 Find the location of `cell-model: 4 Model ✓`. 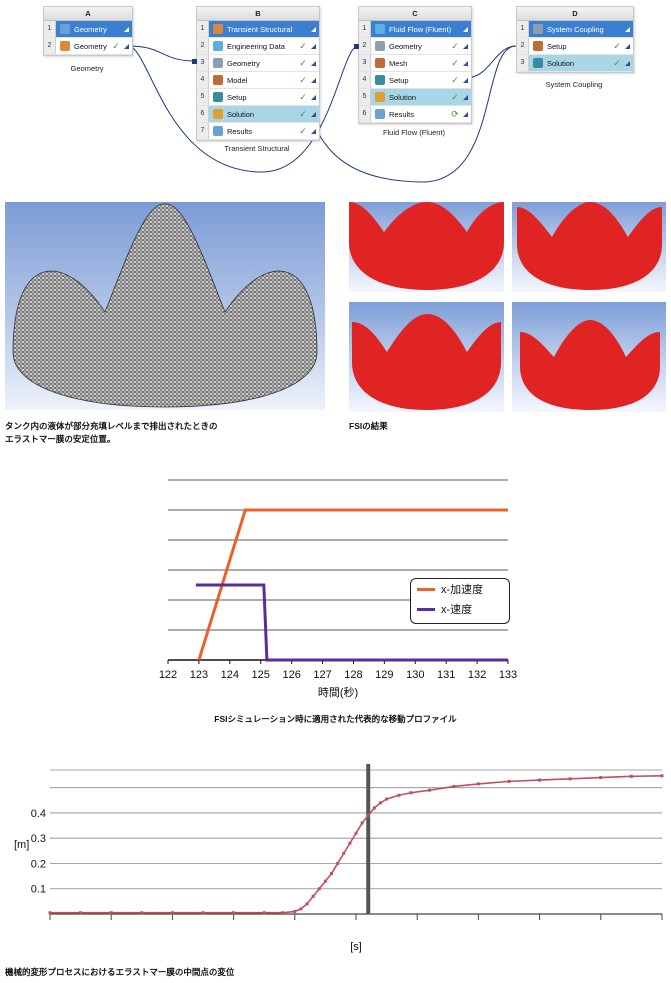

cell-model: 4 Model ✓ is located at coordinates (258, 80).